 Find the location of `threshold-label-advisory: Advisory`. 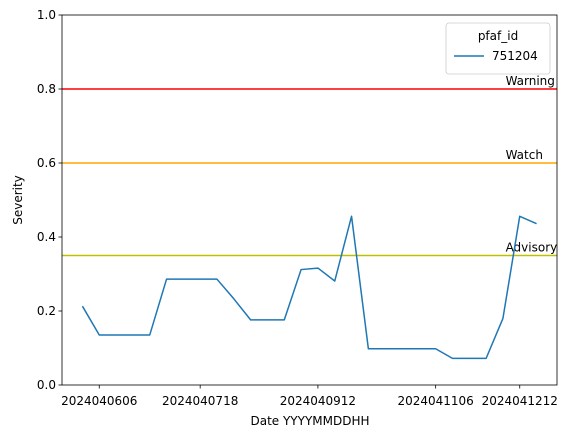

threshold-label-advisory: Advisory is located at coordinates (532, 248).